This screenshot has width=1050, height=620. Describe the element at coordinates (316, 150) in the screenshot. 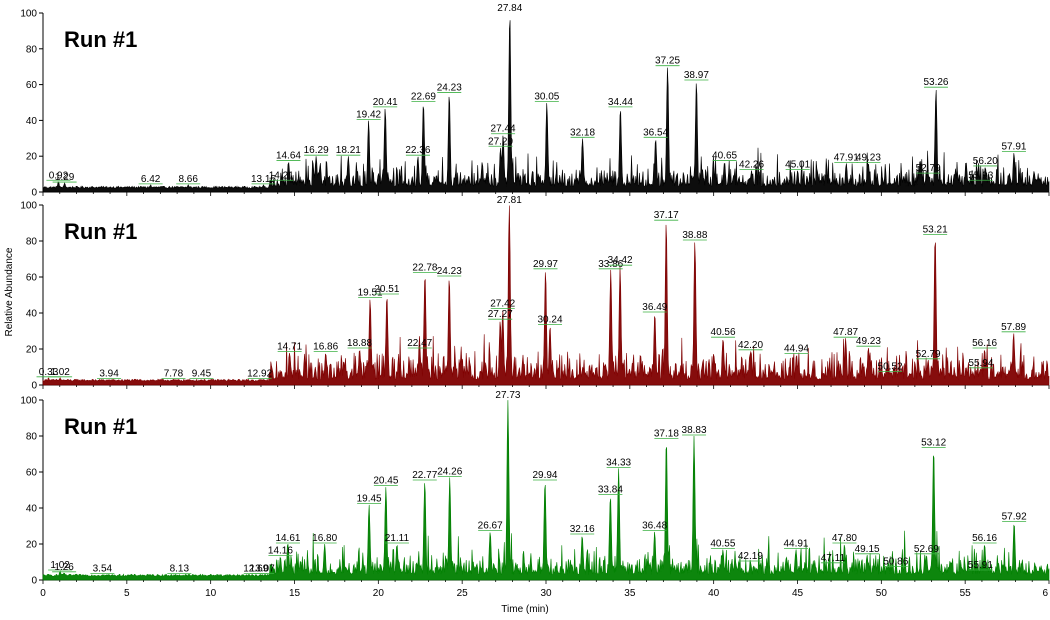

I see `peak-label: 16.29` at that location.